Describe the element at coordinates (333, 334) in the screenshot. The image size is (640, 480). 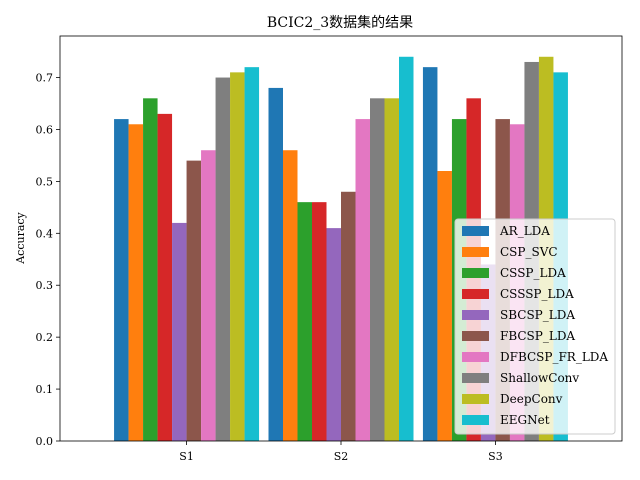
I see `bar-sbcsp-lda-s2` at that location.